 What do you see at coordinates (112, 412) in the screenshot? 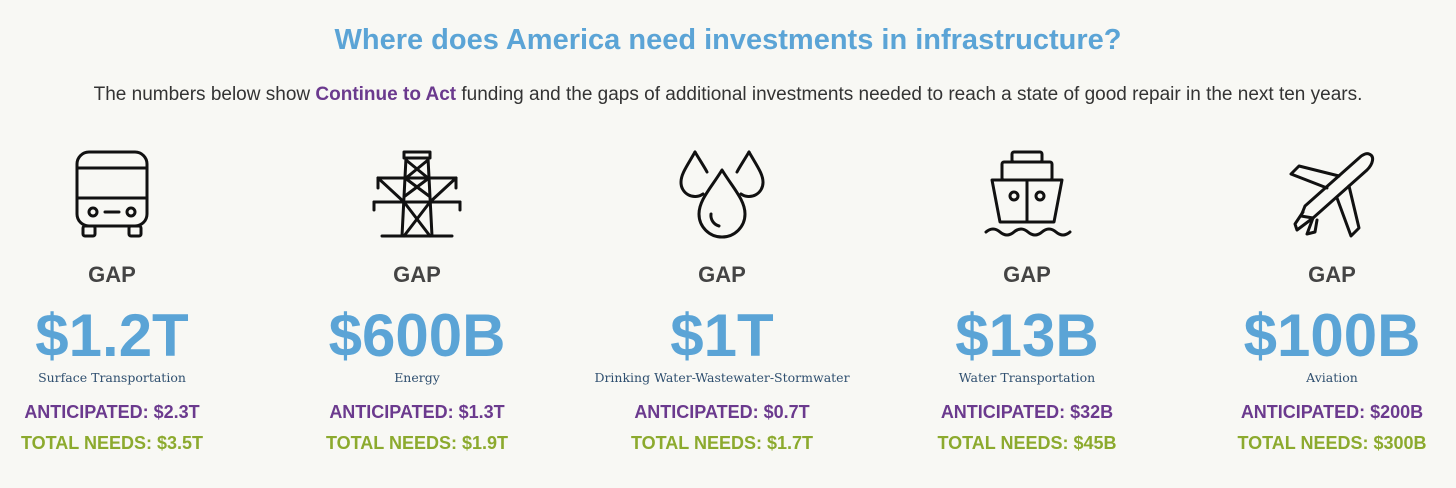
I see `anticipated-value: ANTICIPATED: $2.3T` at bounding box center [112, 412].